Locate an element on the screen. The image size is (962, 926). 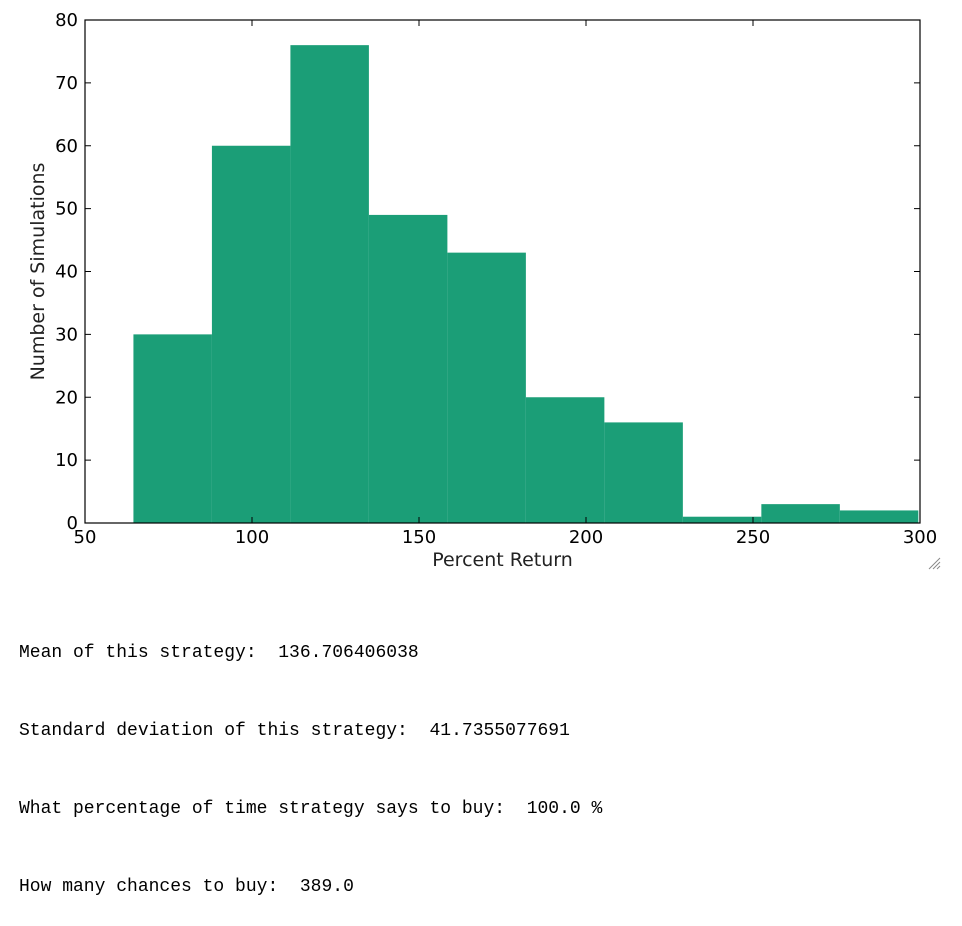
output-label: How many chances to buy: is located at coordinates (149, 887).